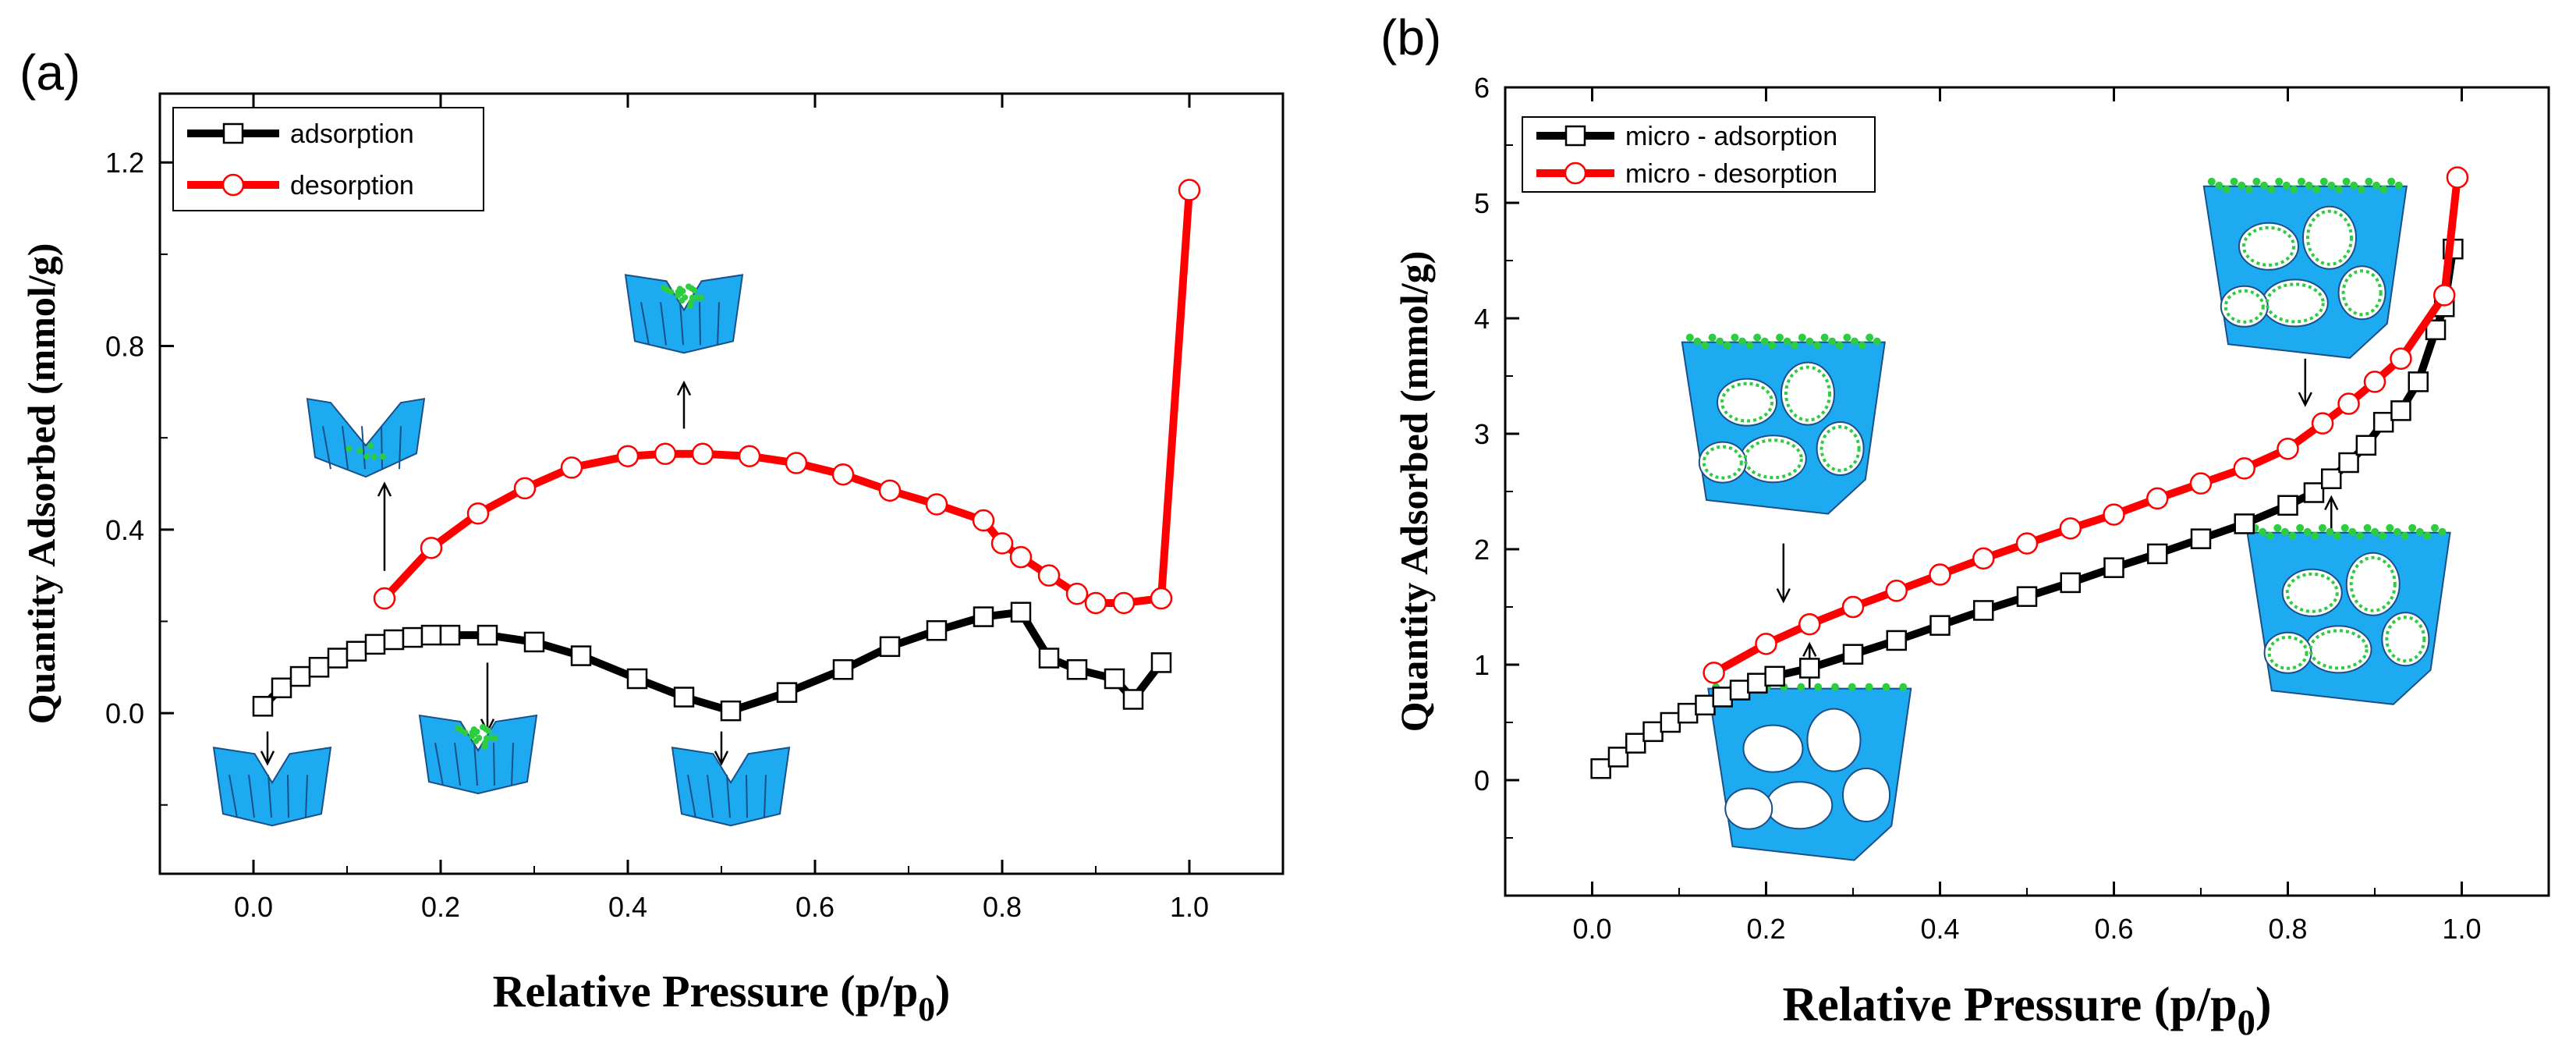 Image resolution: width=2576 pixels, height=1061 pixels. Describe the element at coordinates (2288, 929) in the screenshot. I see `b-x-tick-label-4: 0.8` at that location.